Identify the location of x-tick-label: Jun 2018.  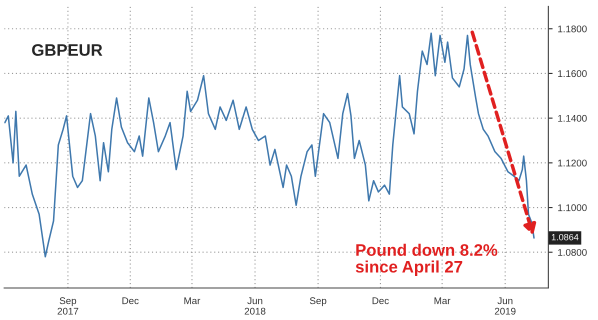
(255, 306).